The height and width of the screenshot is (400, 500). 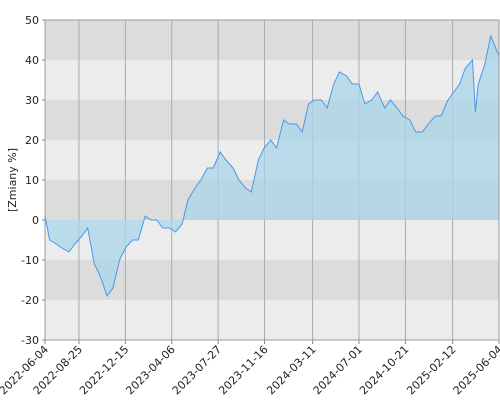 I want to click on y-tick-label: 20, so click(x=32, y=140).